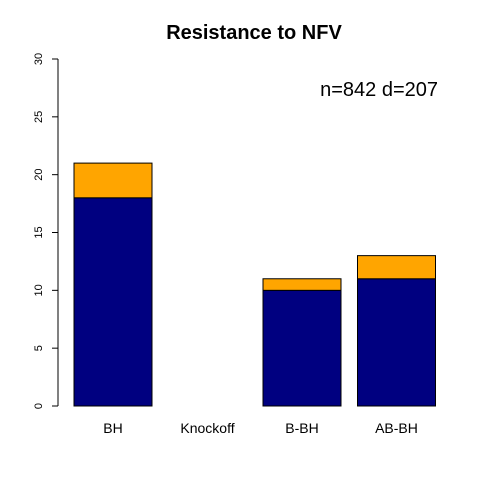 The image size is (480, 480). What do you see at coordinates (254, 33) in the screenshot?
I see `chart-title: Resistance to NFV` at bounding box center [254, 33].